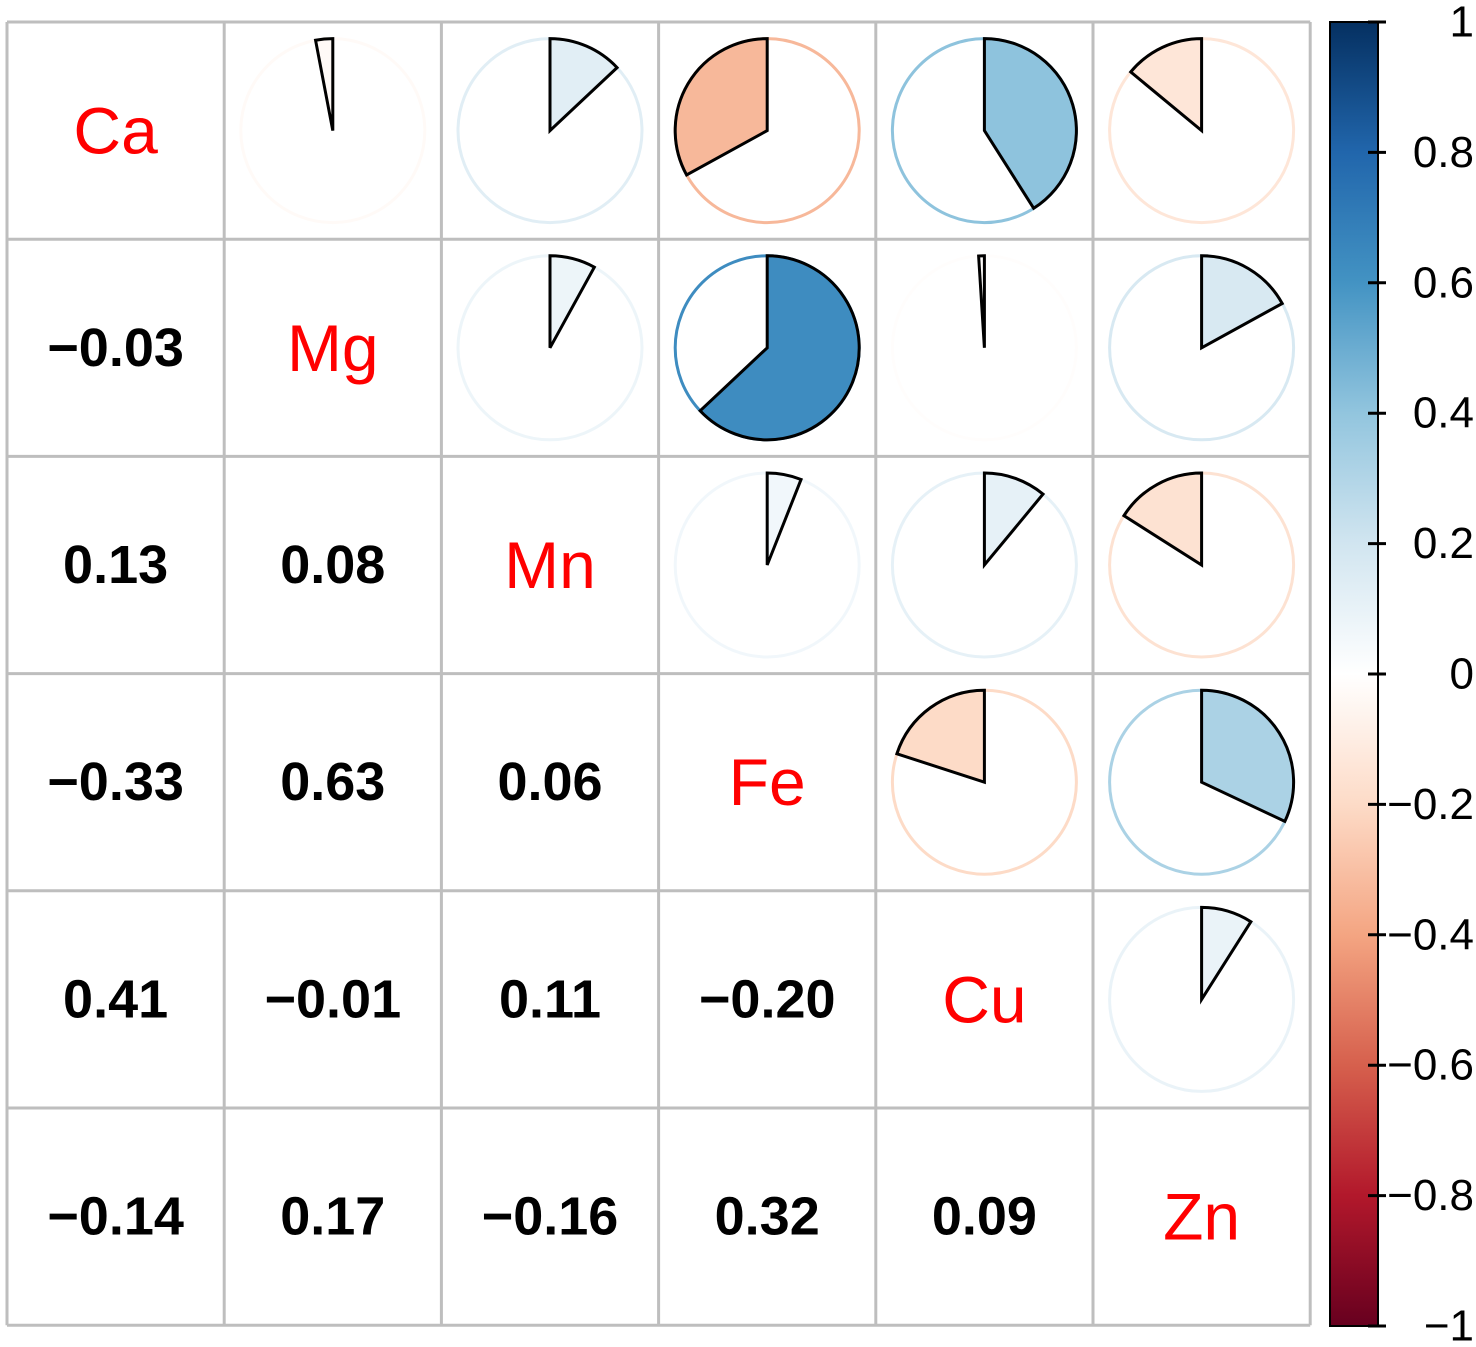 The height and width of the screenshot is (1347, 1476). Describe the element at coordinates (1462, 674) in the screenshot. I see `colorbar-tick-label: 0` at that location.